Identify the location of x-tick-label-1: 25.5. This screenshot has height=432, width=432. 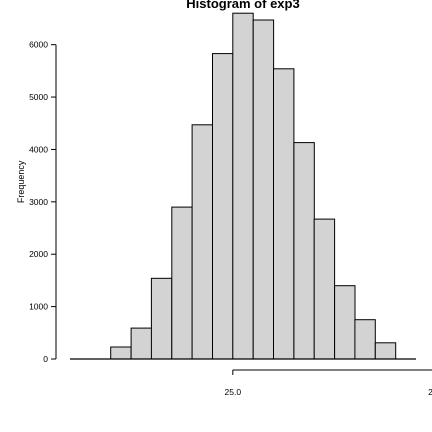
(430, 392).